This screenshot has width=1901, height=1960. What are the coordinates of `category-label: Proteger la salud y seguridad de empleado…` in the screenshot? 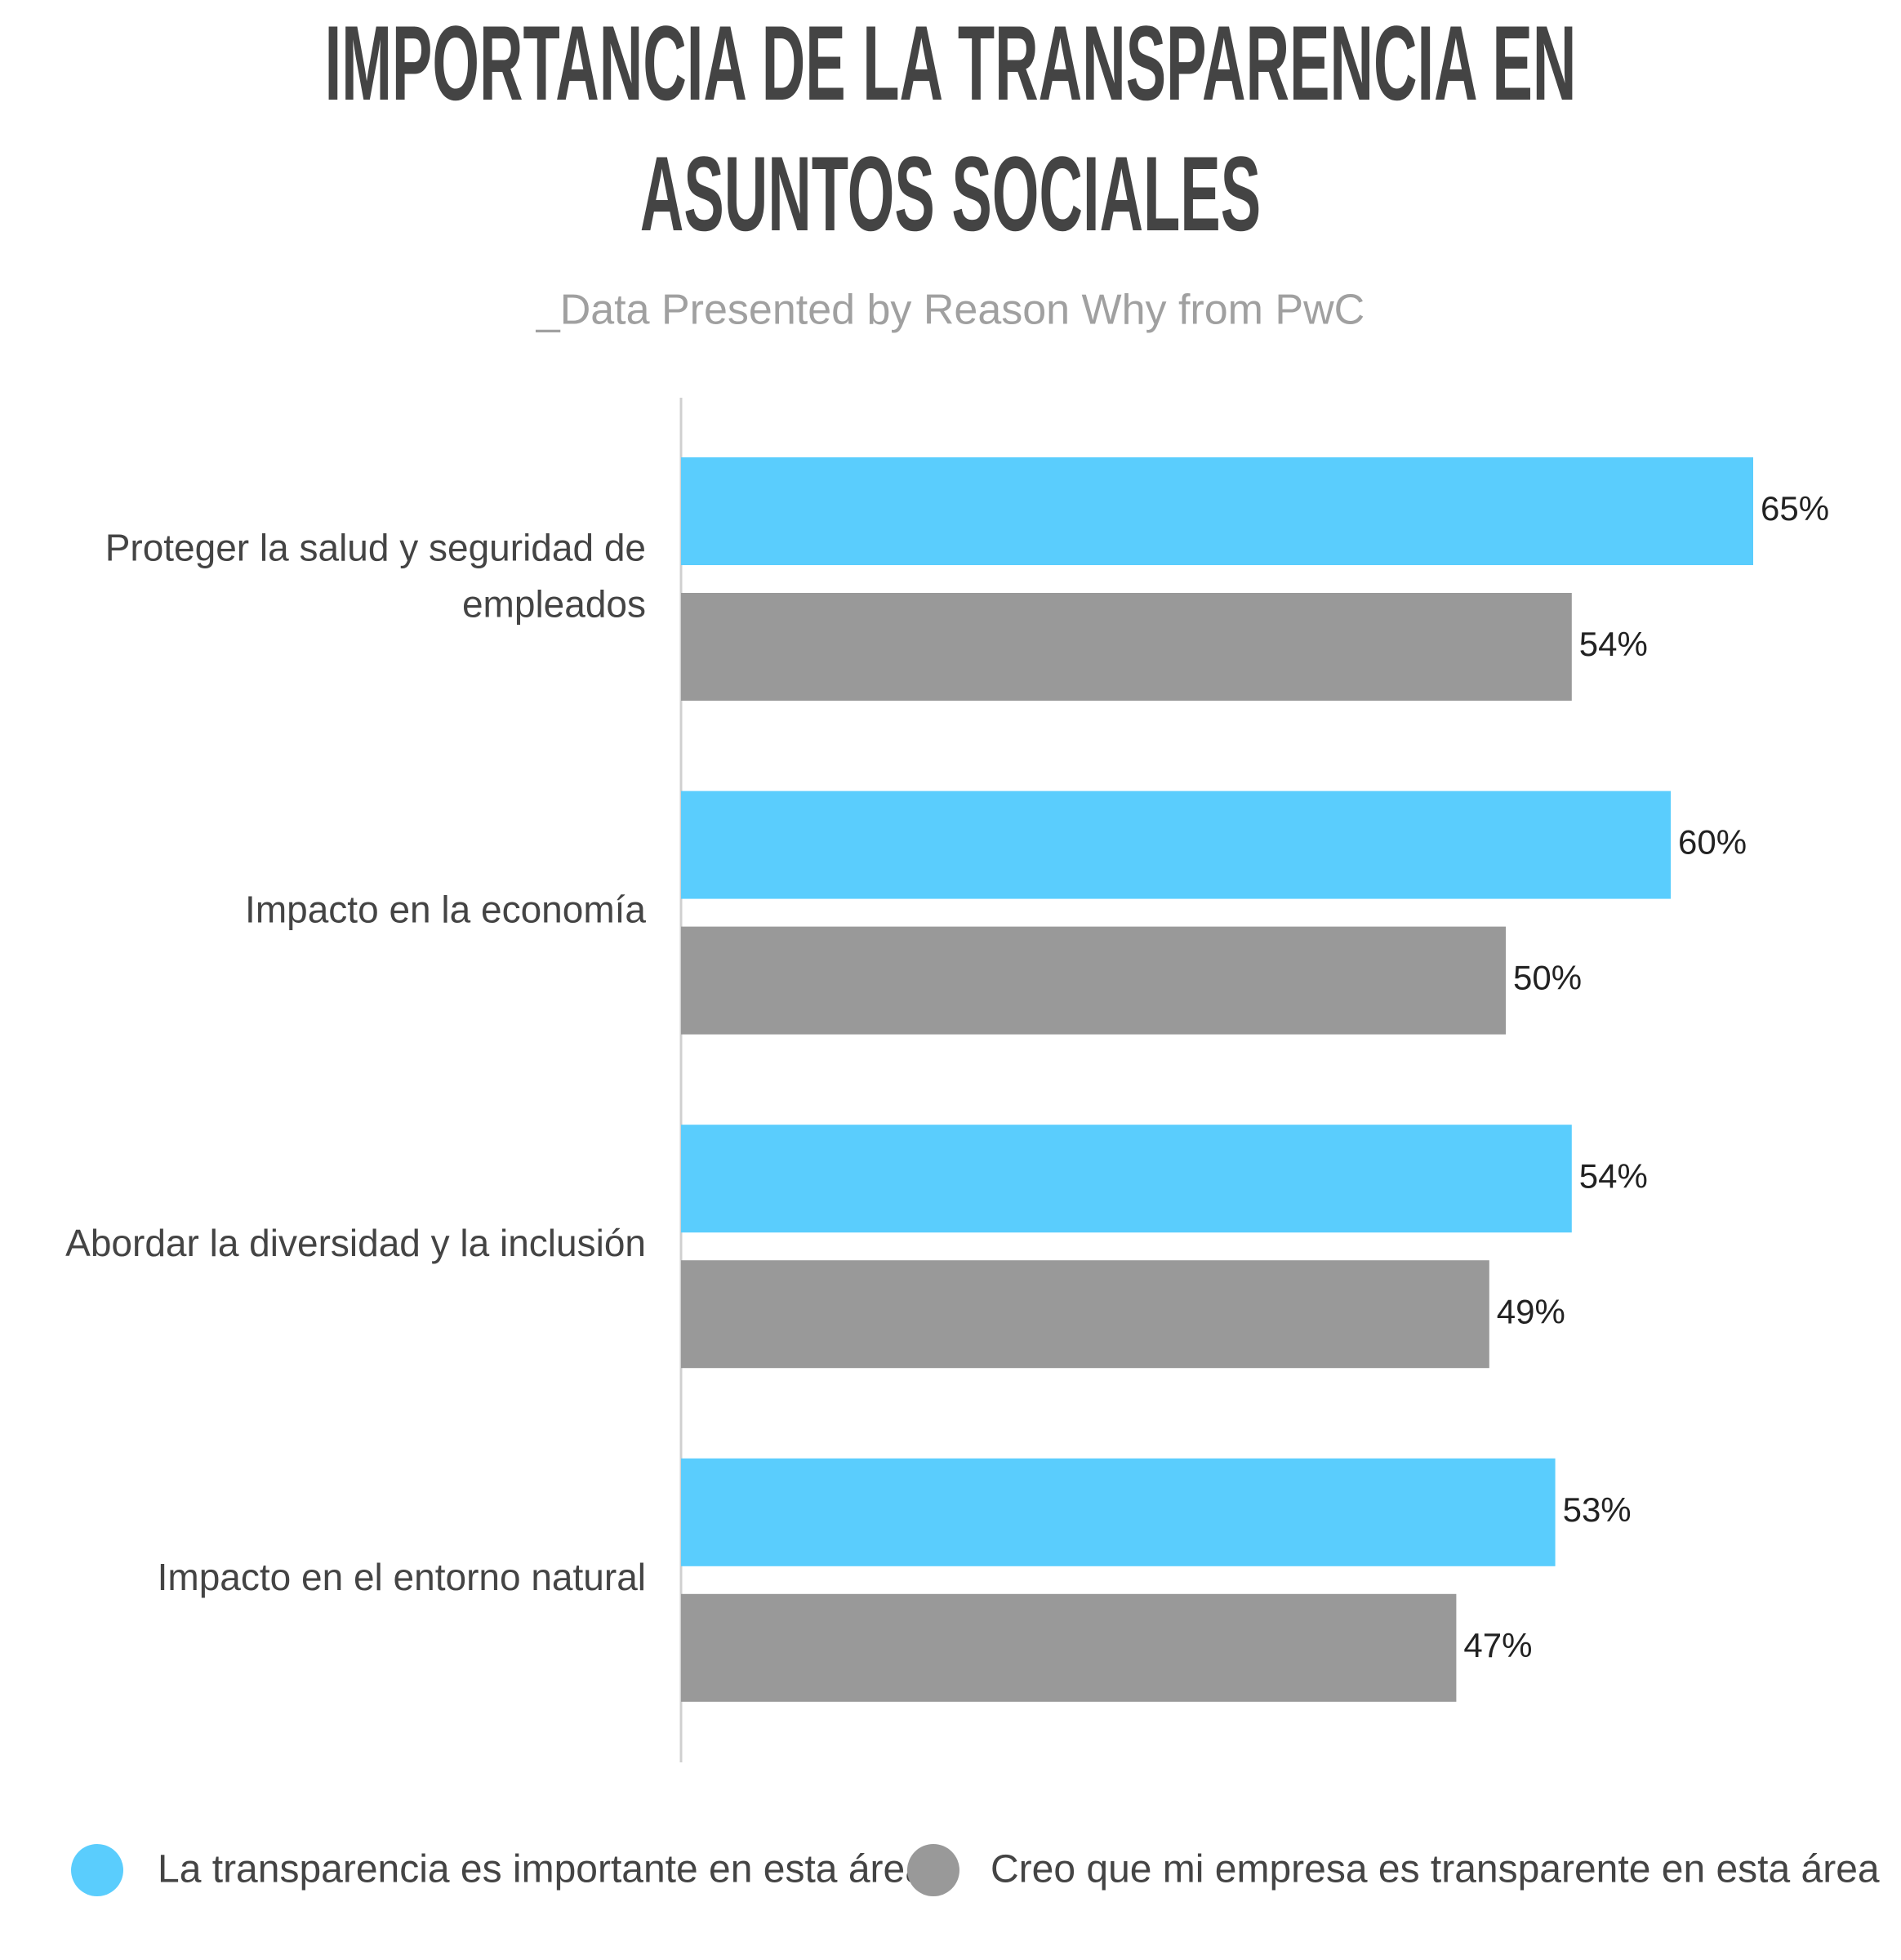 It's located at (375, 576).